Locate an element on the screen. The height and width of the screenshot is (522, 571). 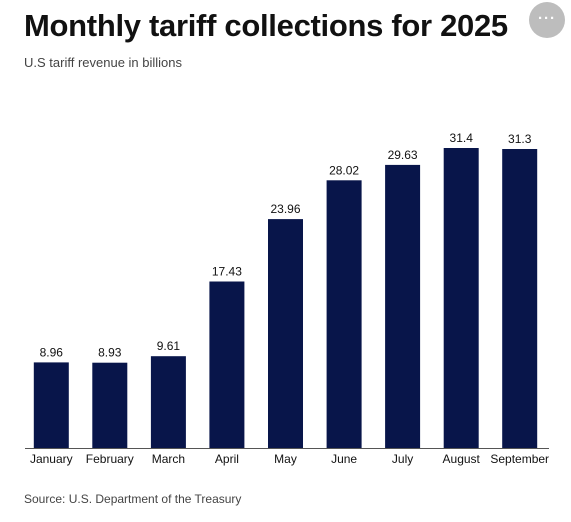
chart-title: Monthly tariff collections for 2025 is located at coordinates (266, 25).